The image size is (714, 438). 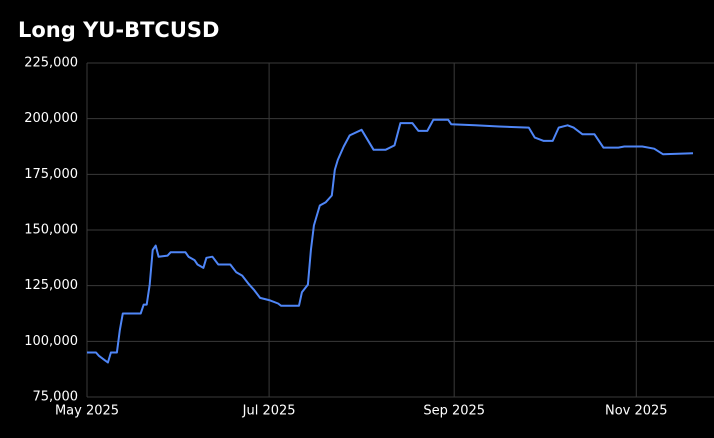 What do you see at coordinates (51, 230) in the screenshot?
I see `y-tick-label: 150,000` at bounding box center [51, 230].